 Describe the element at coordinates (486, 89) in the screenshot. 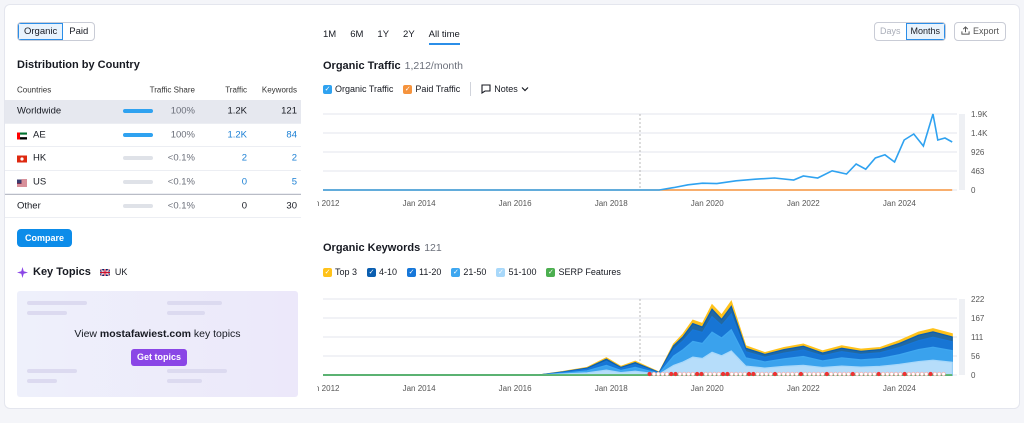

I see `notes-icon` at that location.